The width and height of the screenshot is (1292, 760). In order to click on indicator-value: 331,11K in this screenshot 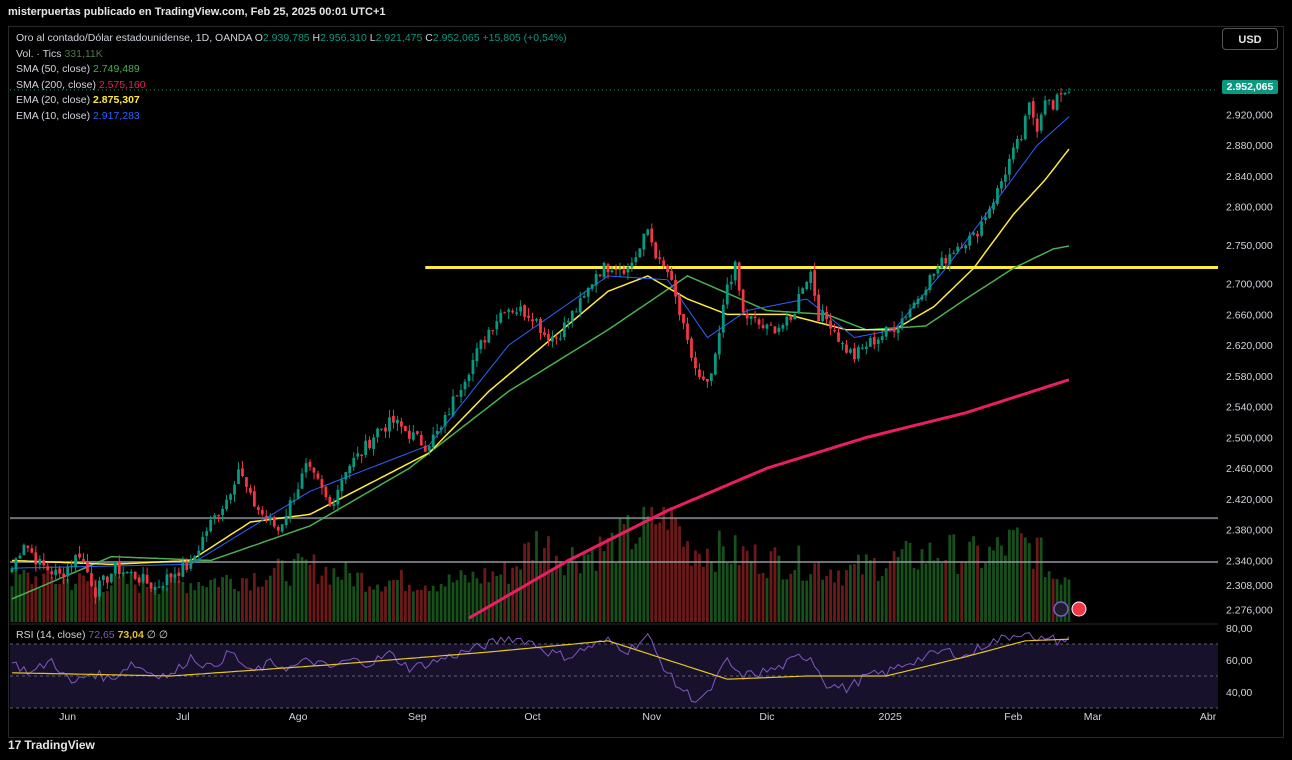, I will do `click(83, 53)`.